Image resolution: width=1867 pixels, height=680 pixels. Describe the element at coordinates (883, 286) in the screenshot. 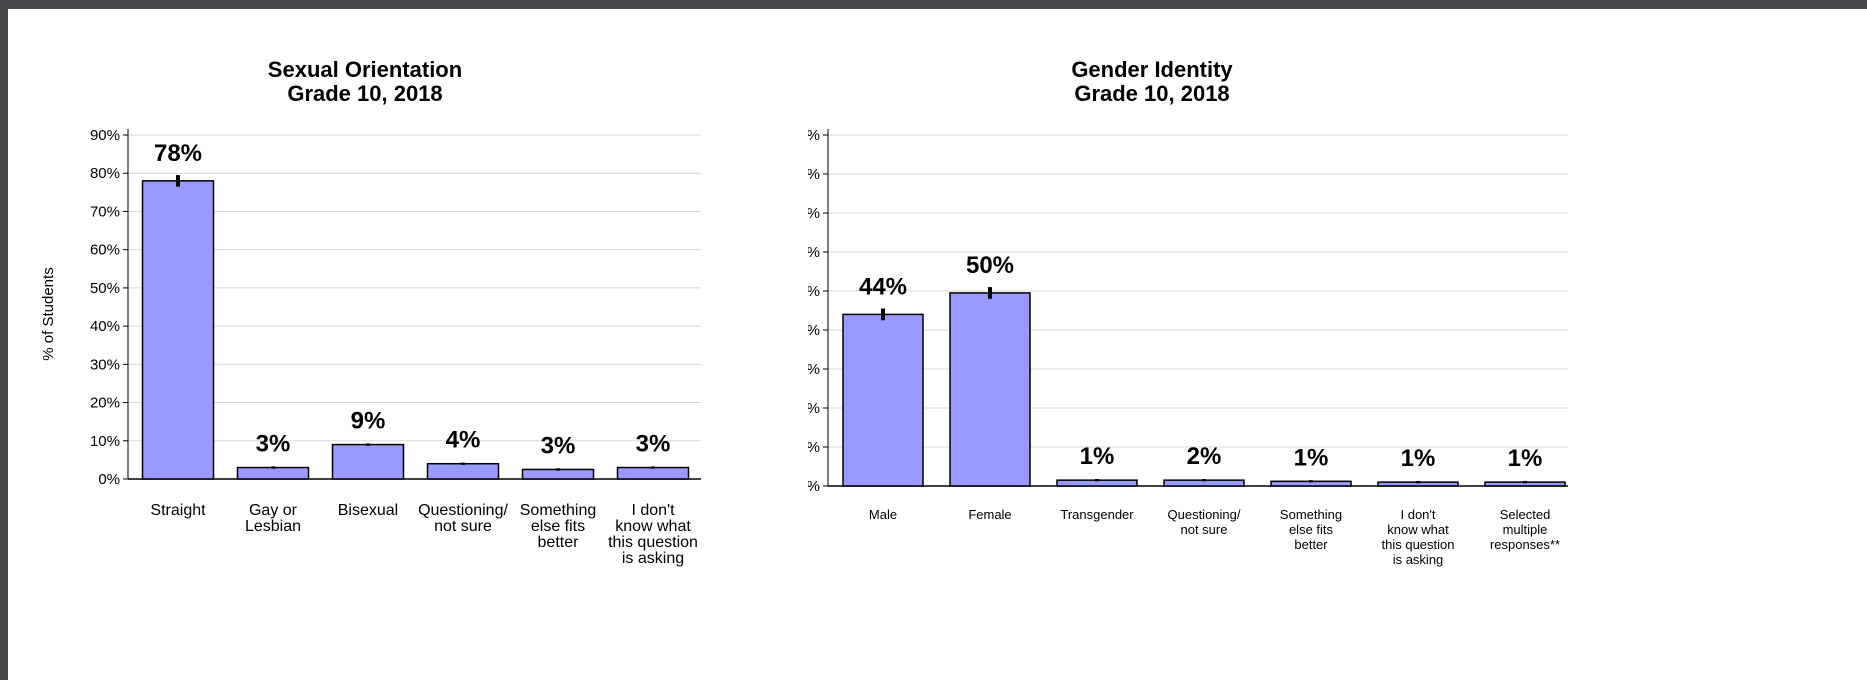

I see `data-label: 44%` at that location.